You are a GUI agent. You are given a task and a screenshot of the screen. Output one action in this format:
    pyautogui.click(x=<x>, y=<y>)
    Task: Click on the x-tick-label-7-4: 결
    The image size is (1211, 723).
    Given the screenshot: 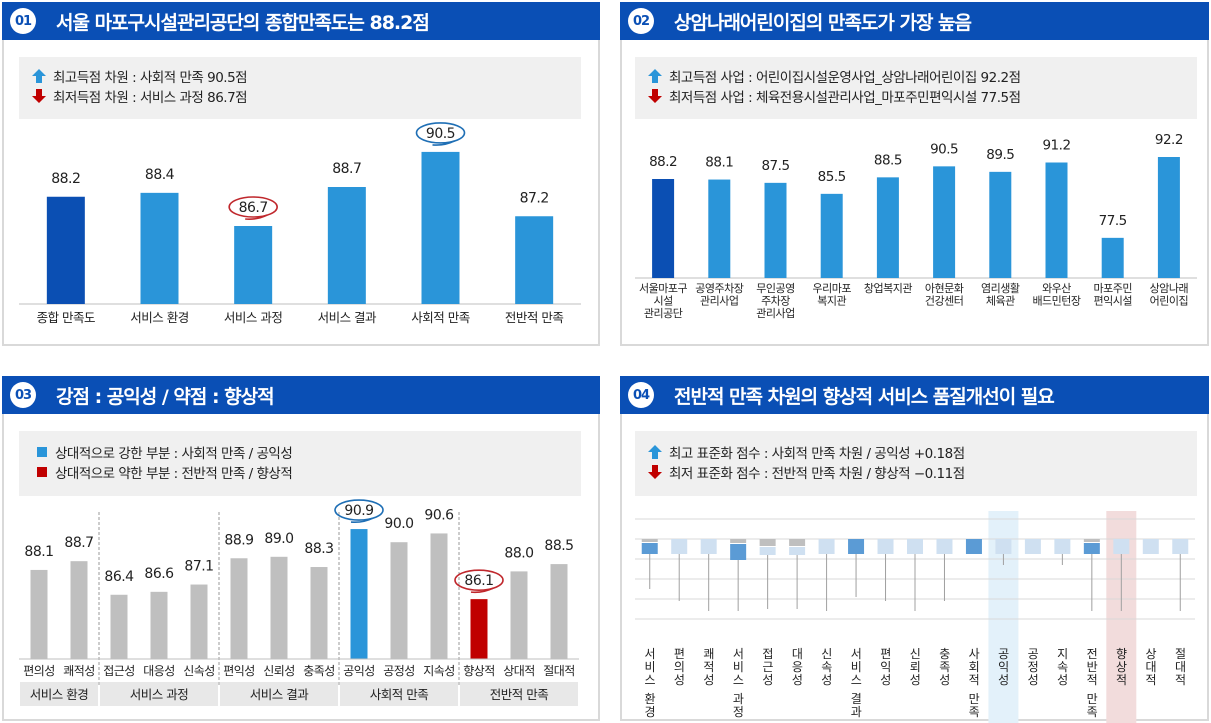 What is the action you would take?
    pyautogui.click(x=856, y=699)
    